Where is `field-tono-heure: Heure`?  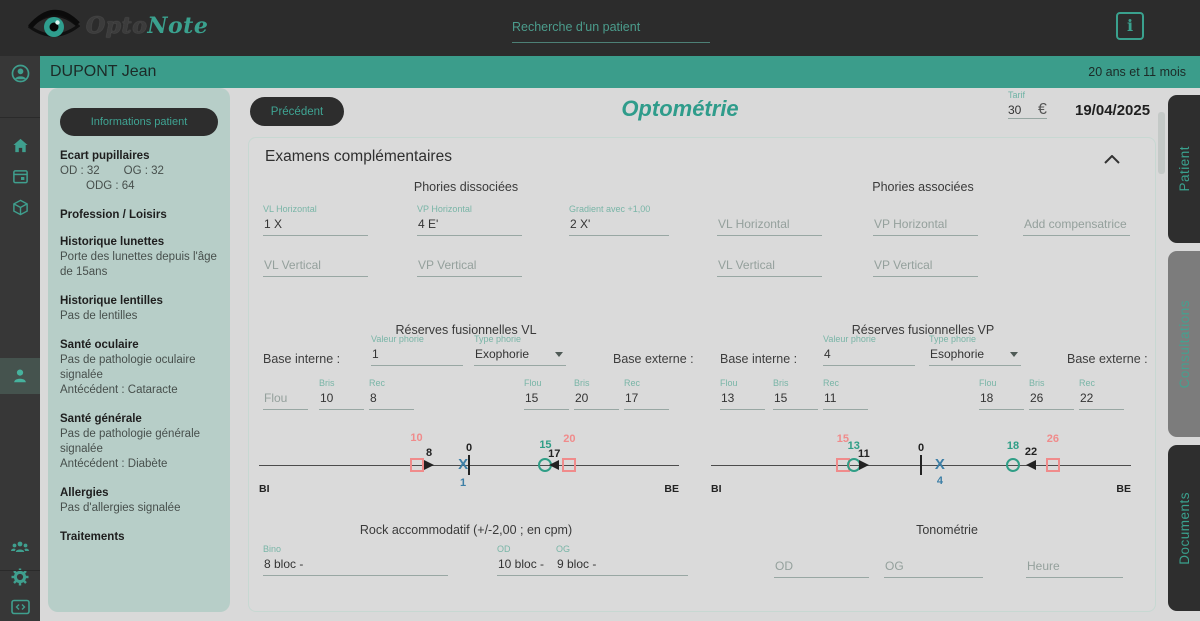
field-tono-heure: Heure is located at coordinates (1074, 568).